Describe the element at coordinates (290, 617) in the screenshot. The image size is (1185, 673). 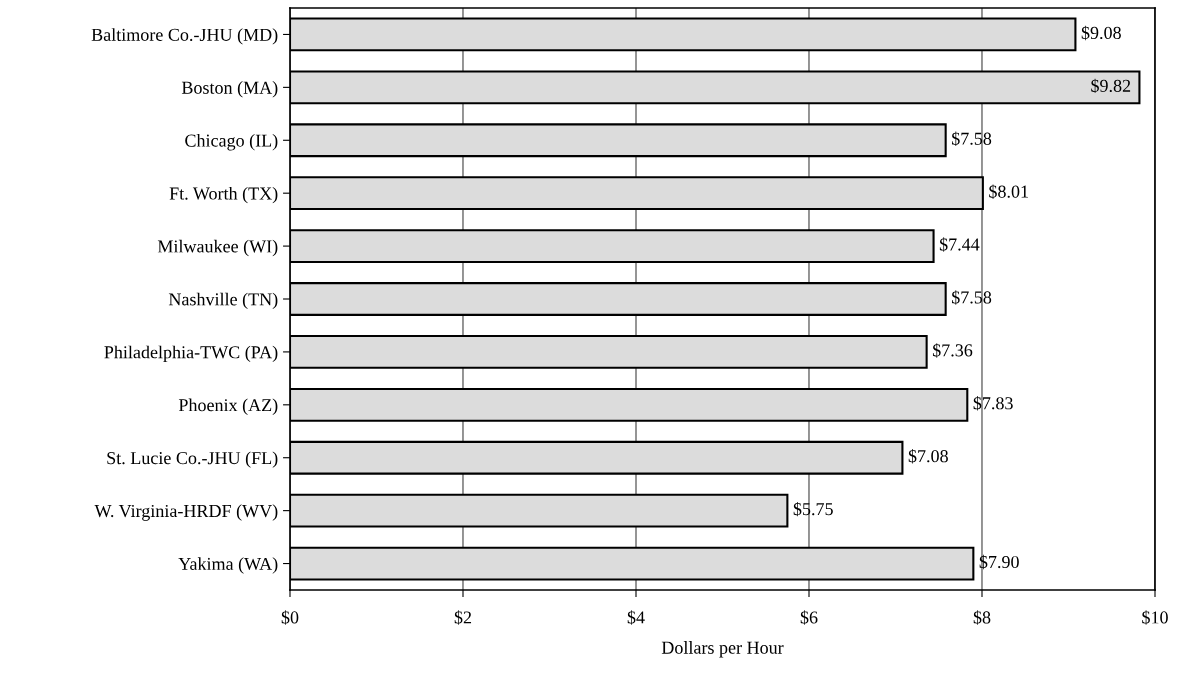
I see `x-tick-label: $0` at that location.